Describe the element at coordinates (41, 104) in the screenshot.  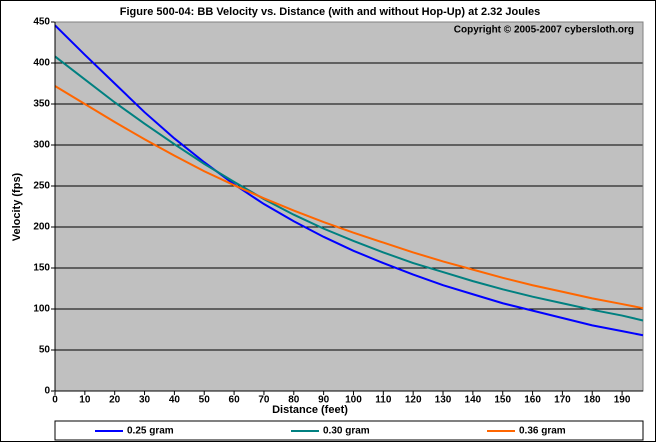
I see `y-tick-label: 350` at that location.